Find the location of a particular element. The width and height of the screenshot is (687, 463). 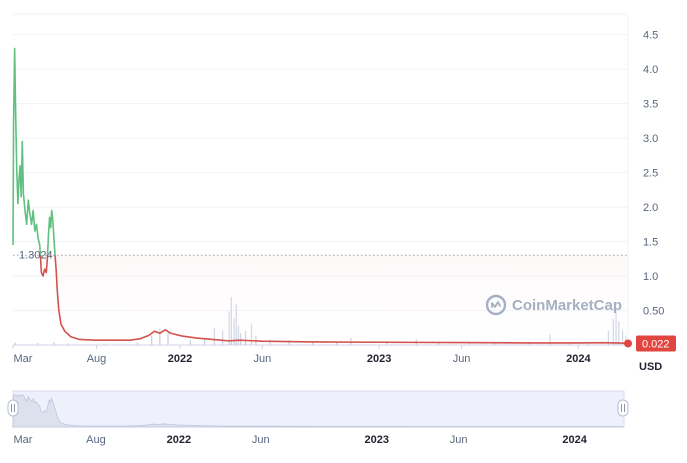

y-tick-label: 1.5 is located at coordinates (650, 243).